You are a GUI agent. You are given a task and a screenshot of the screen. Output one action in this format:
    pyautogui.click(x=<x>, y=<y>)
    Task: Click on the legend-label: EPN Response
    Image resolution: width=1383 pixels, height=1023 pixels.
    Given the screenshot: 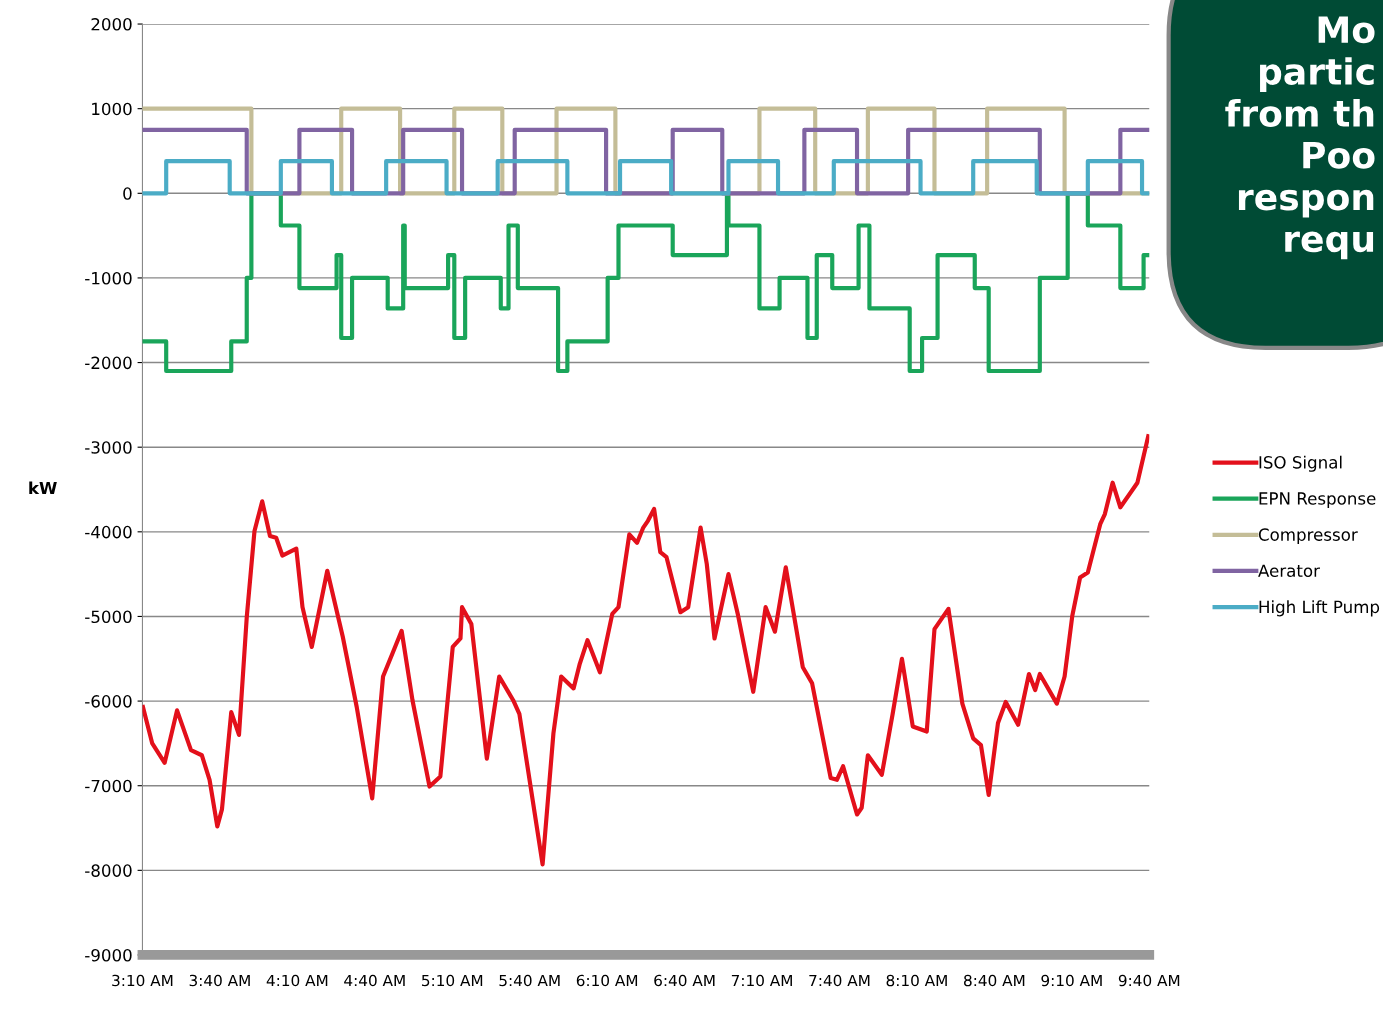 What is the action you would take?
    pyautogui.click(x=1317, y=500)
    